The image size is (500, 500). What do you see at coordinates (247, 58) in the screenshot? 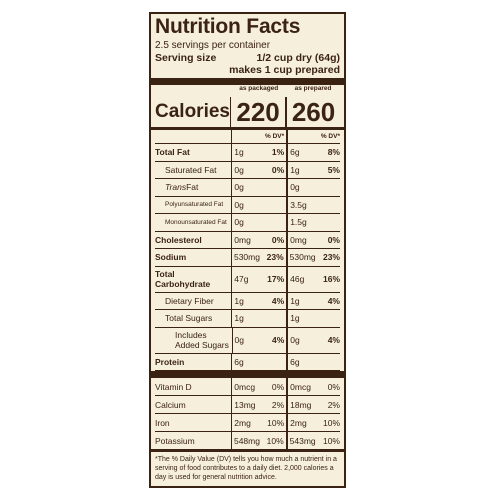
I see `serving-size-row: Serving size 1/2 cup dry (64g)` at bounding box center [247, 58].